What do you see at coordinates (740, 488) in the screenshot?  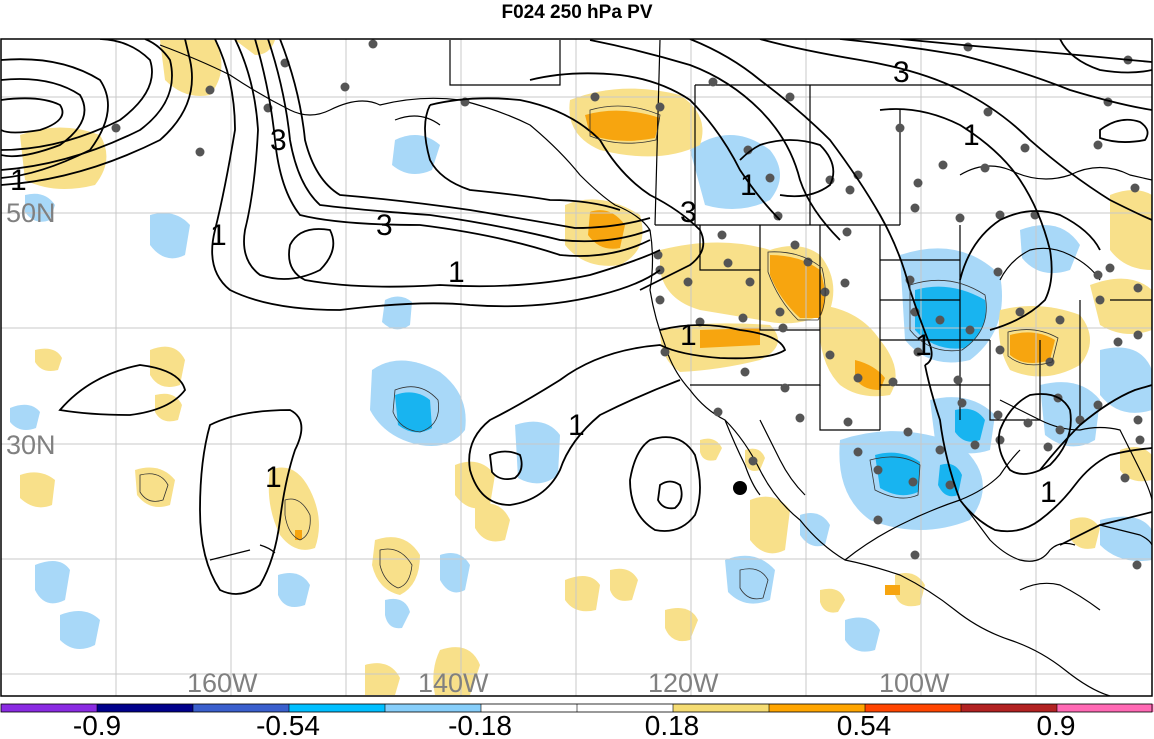 I see `focus-point-marker` at bounding box center [740, 488].